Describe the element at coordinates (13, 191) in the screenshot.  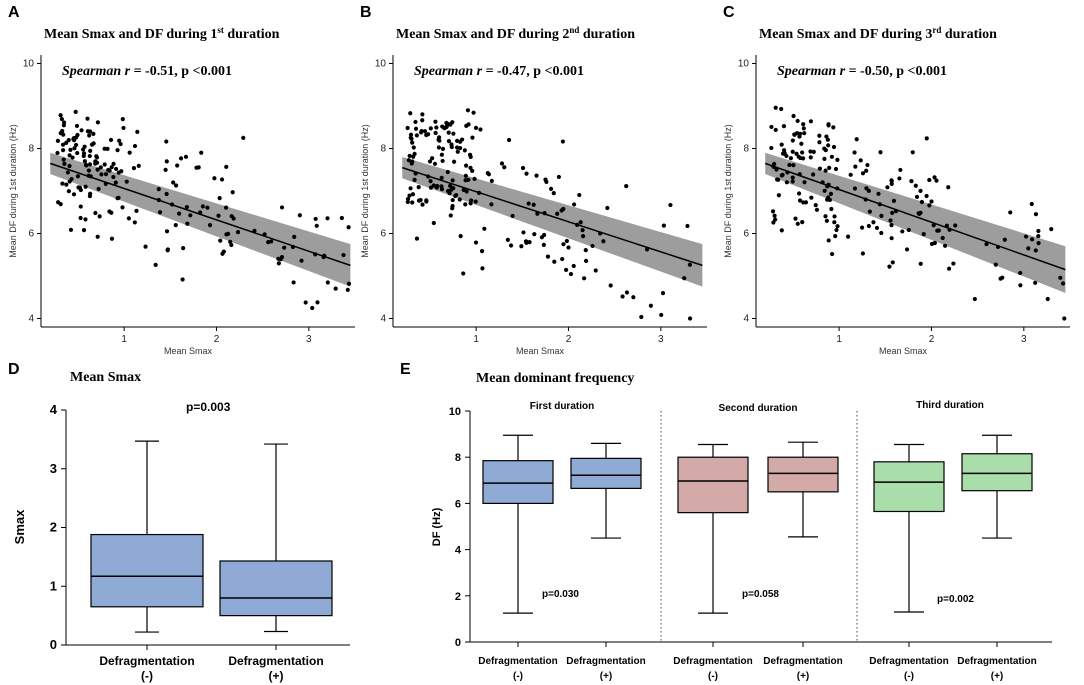
I see `y-axis-title: Mean DF during 1st duration (Hz)` at that location.